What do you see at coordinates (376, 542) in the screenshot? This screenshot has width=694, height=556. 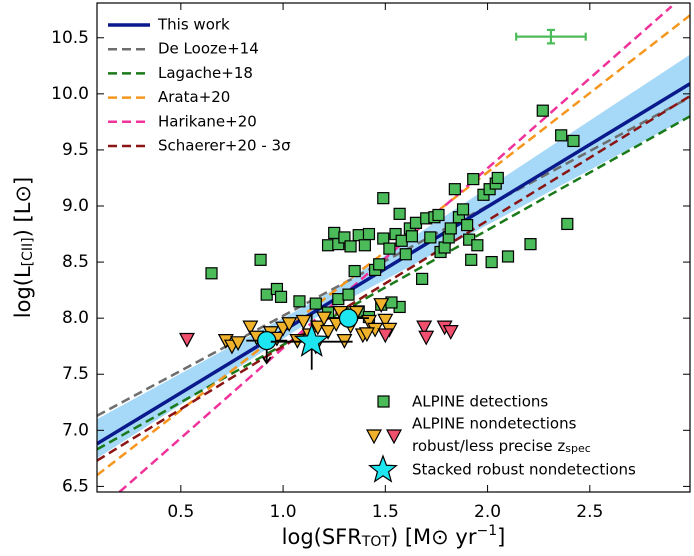 I see `x-axis-label-part: TOT` at bounding box center [376, 542].